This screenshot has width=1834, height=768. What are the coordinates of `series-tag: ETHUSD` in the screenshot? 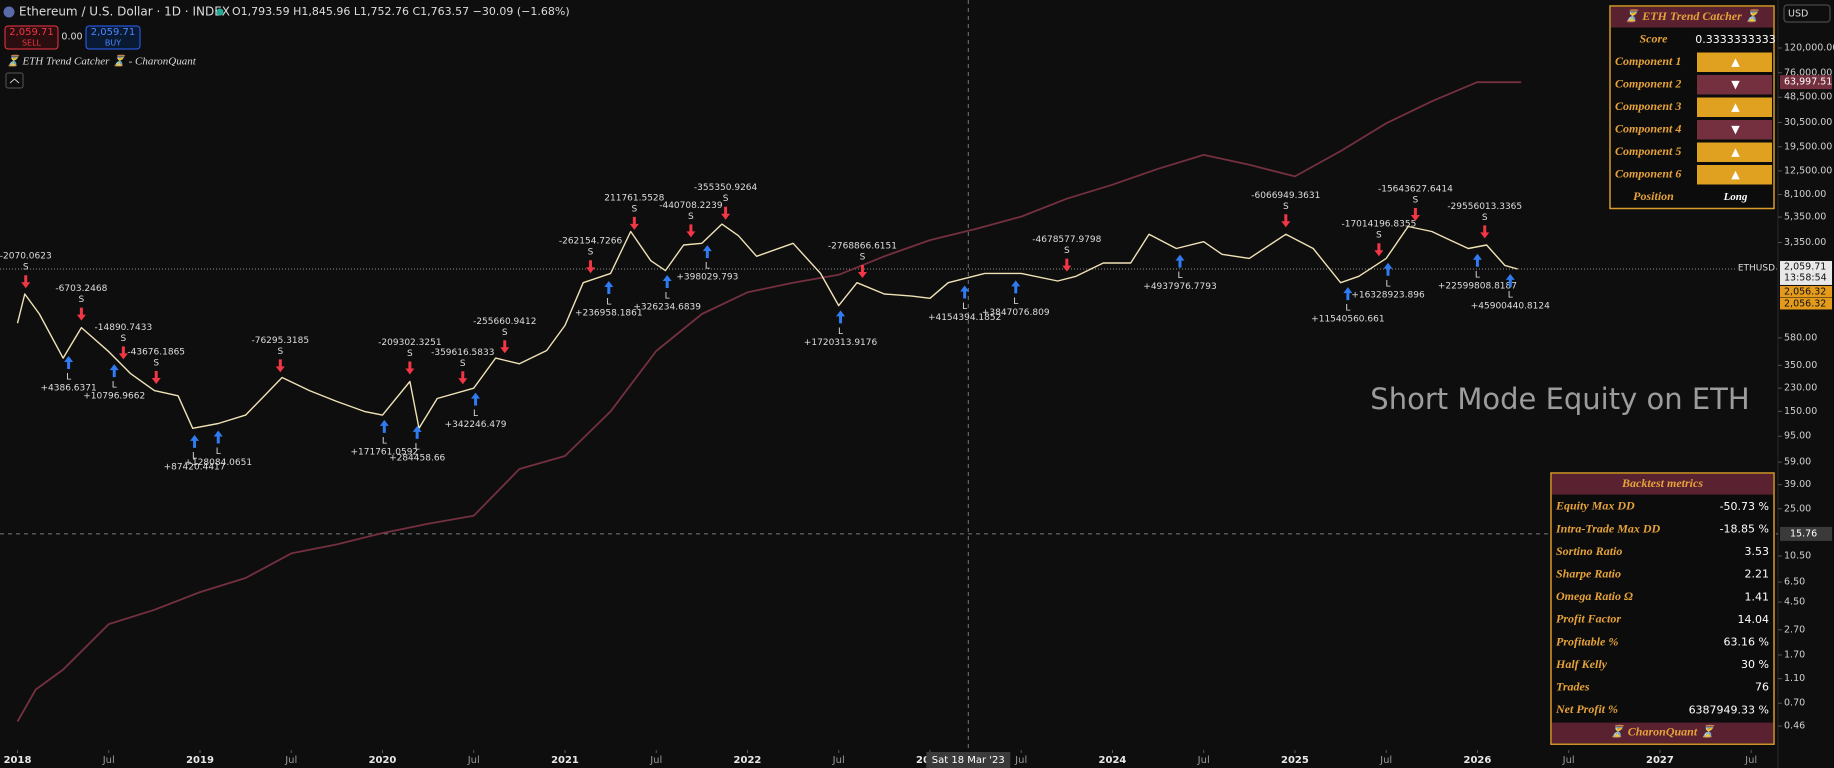 It's located at (1756, 268).